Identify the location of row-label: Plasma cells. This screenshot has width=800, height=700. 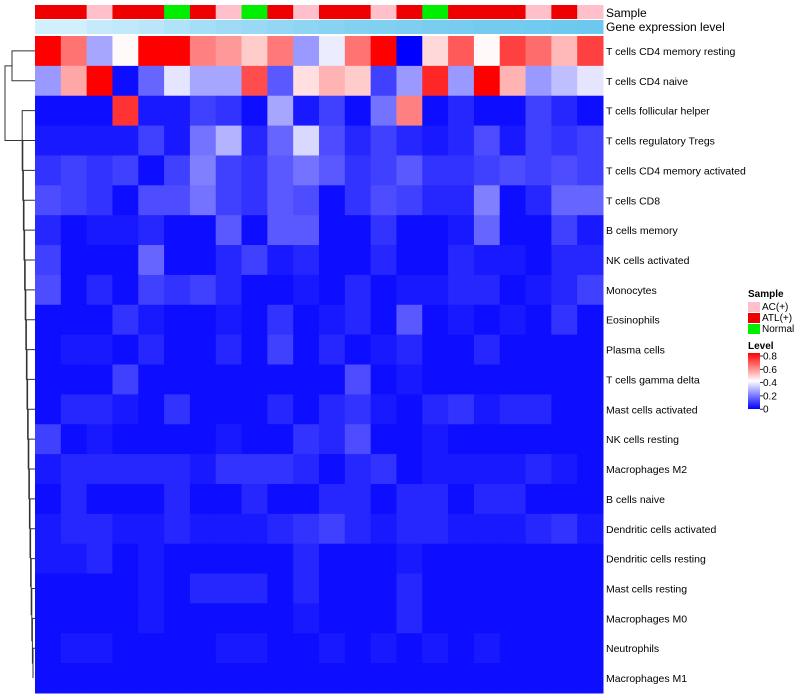
(635, 351).